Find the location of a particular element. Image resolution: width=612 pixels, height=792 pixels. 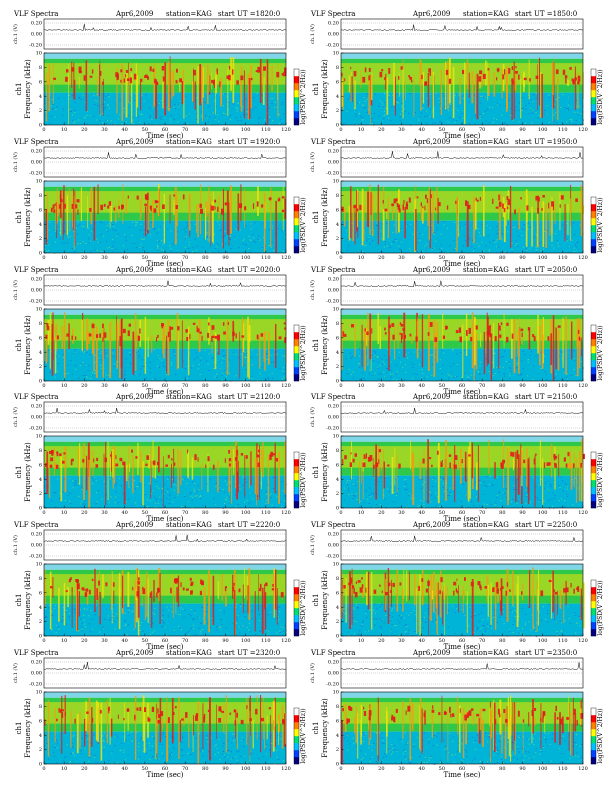

panel-start-ut: start UT =1950:0 is located at coordinates (546, 142).